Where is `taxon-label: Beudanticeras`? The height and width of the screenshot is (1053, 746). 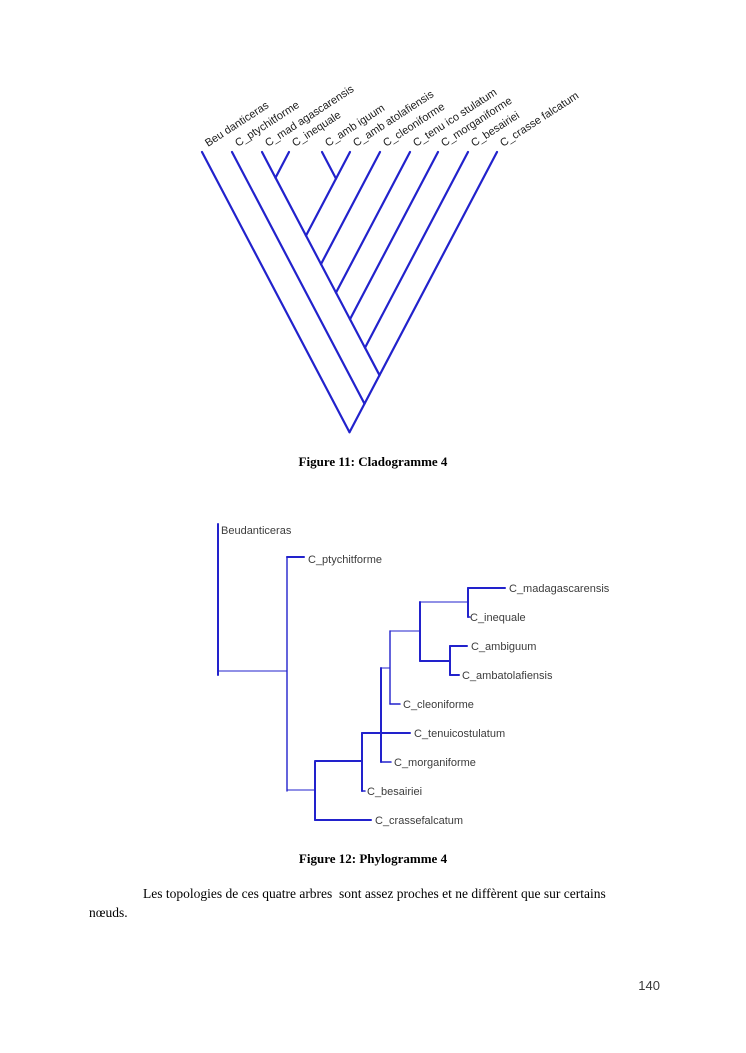 taxon-label: Beudanticeras is located at coordinates (256, 531).